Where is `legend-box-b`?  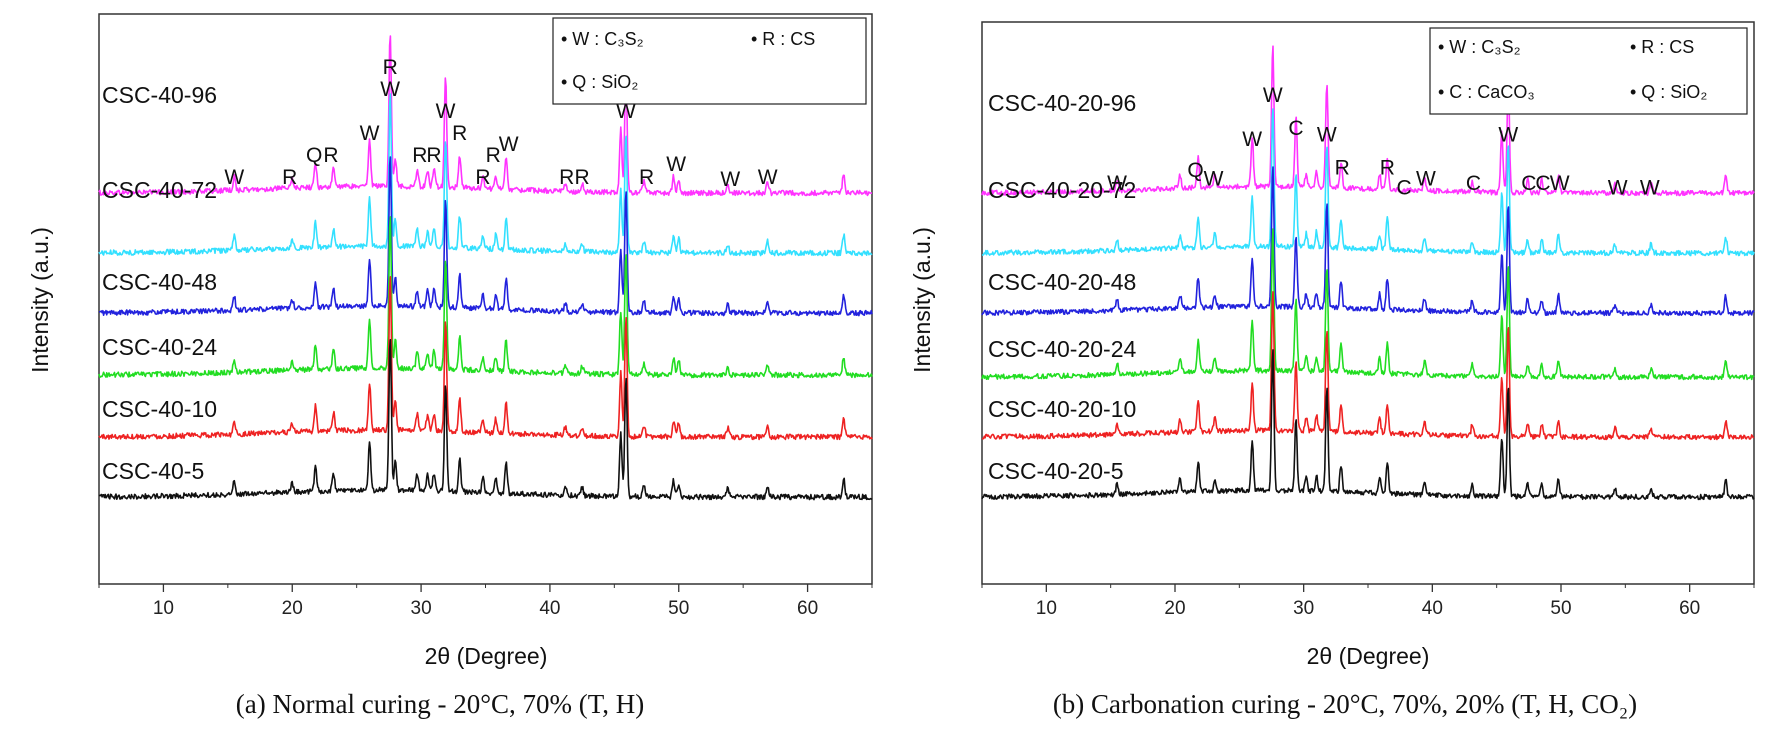 legend-box-b is located at coordinates (1588, 71).